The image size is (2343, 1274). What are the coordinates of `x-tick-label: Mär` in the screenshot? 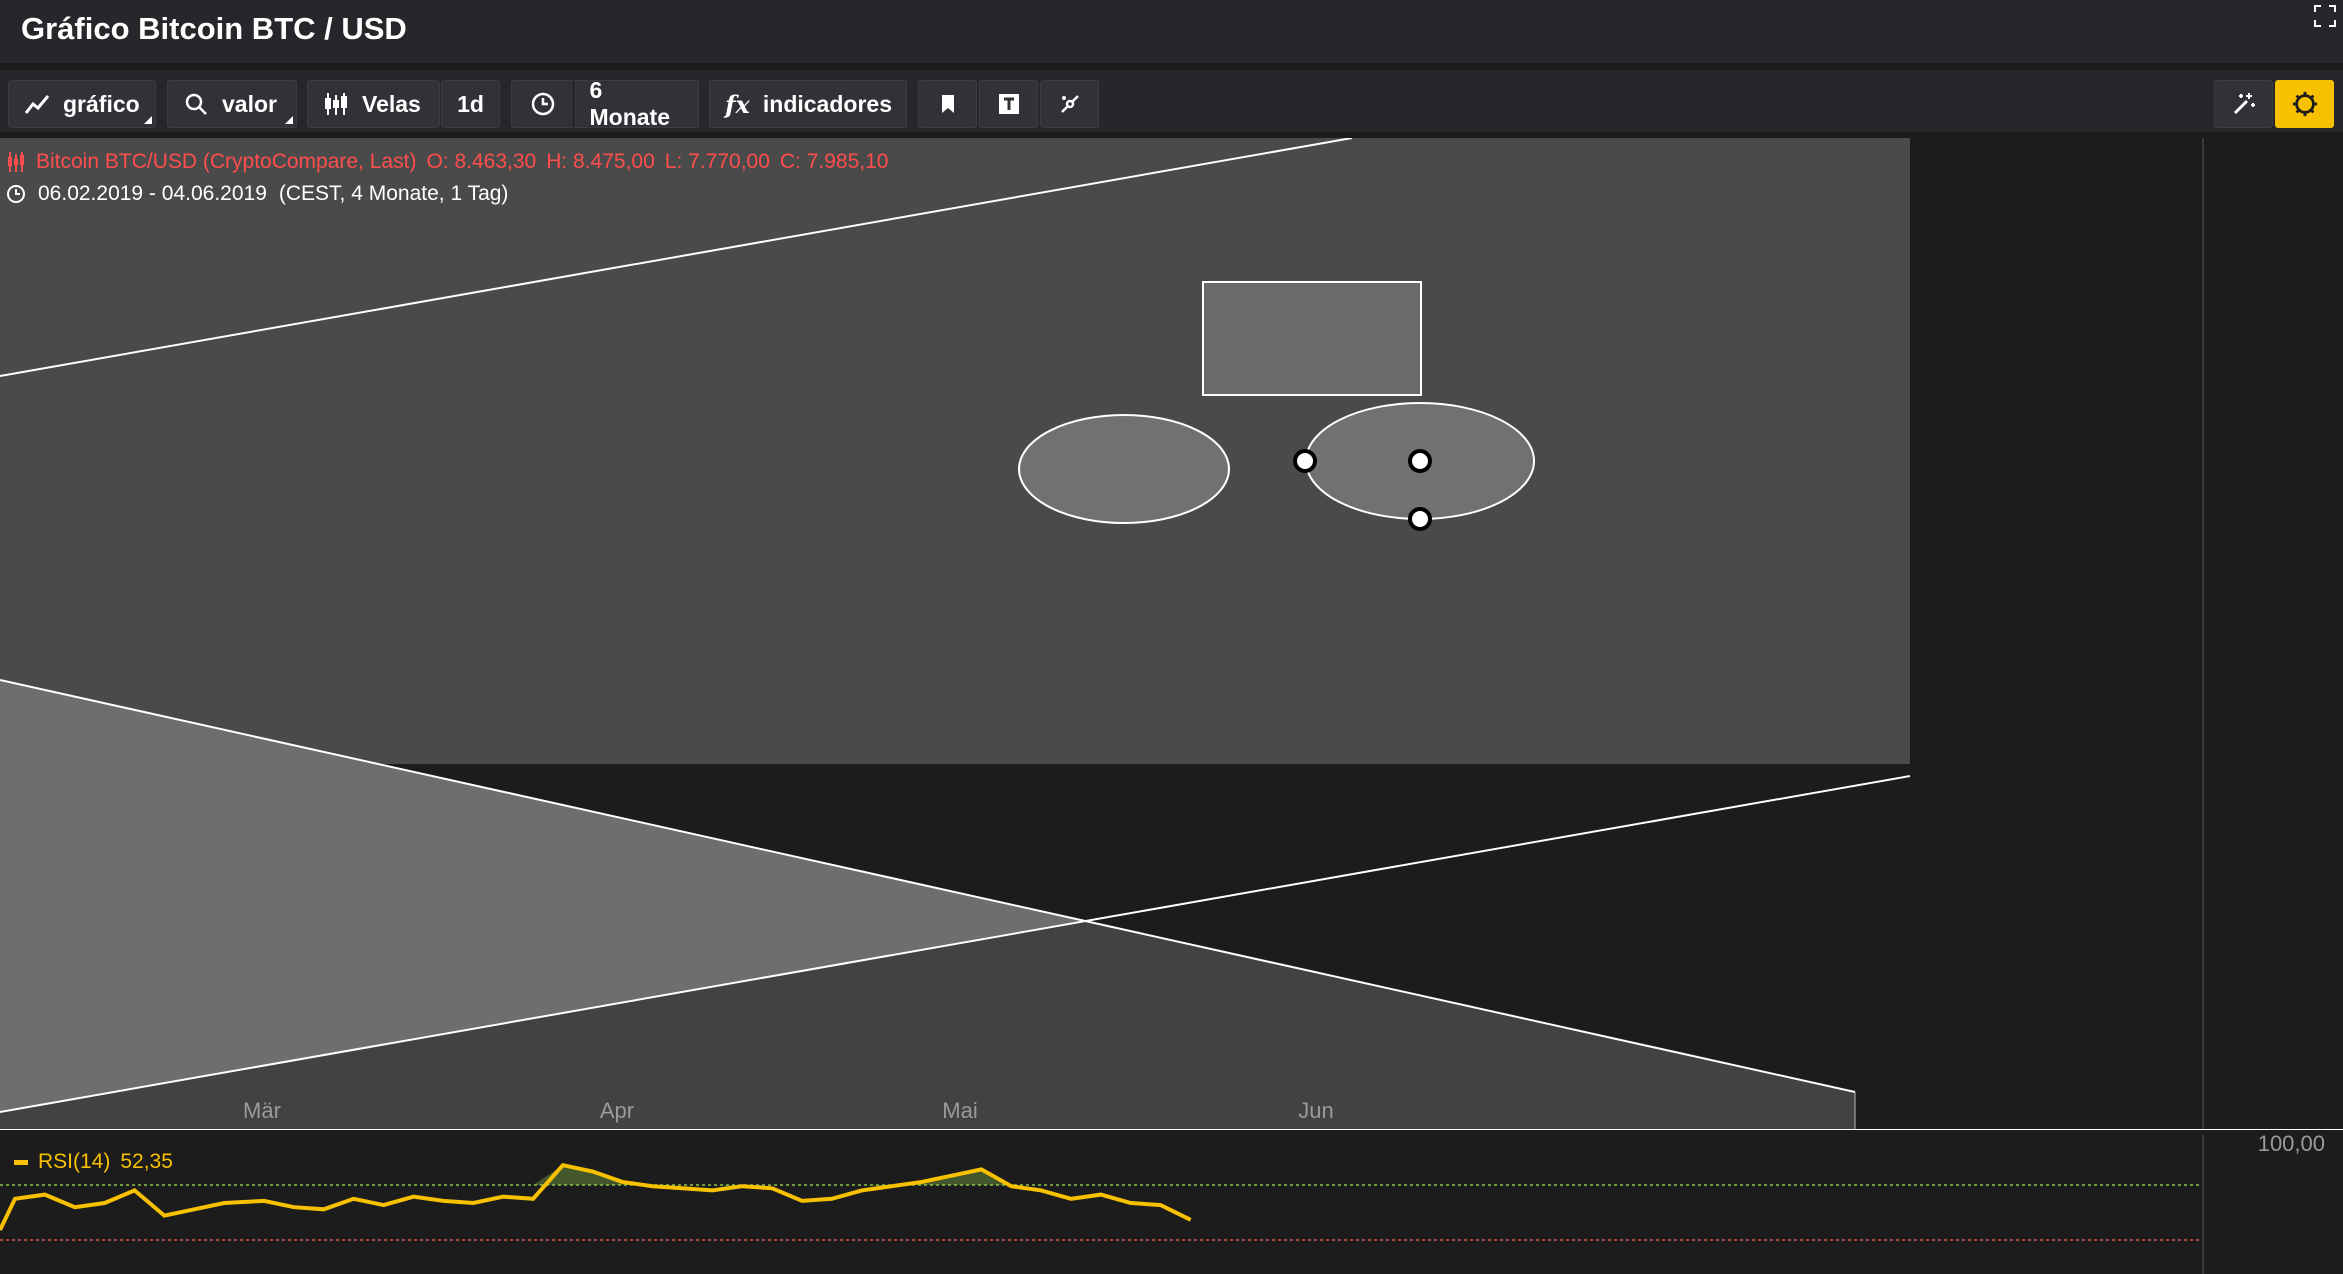 It's located at (262, 1110).